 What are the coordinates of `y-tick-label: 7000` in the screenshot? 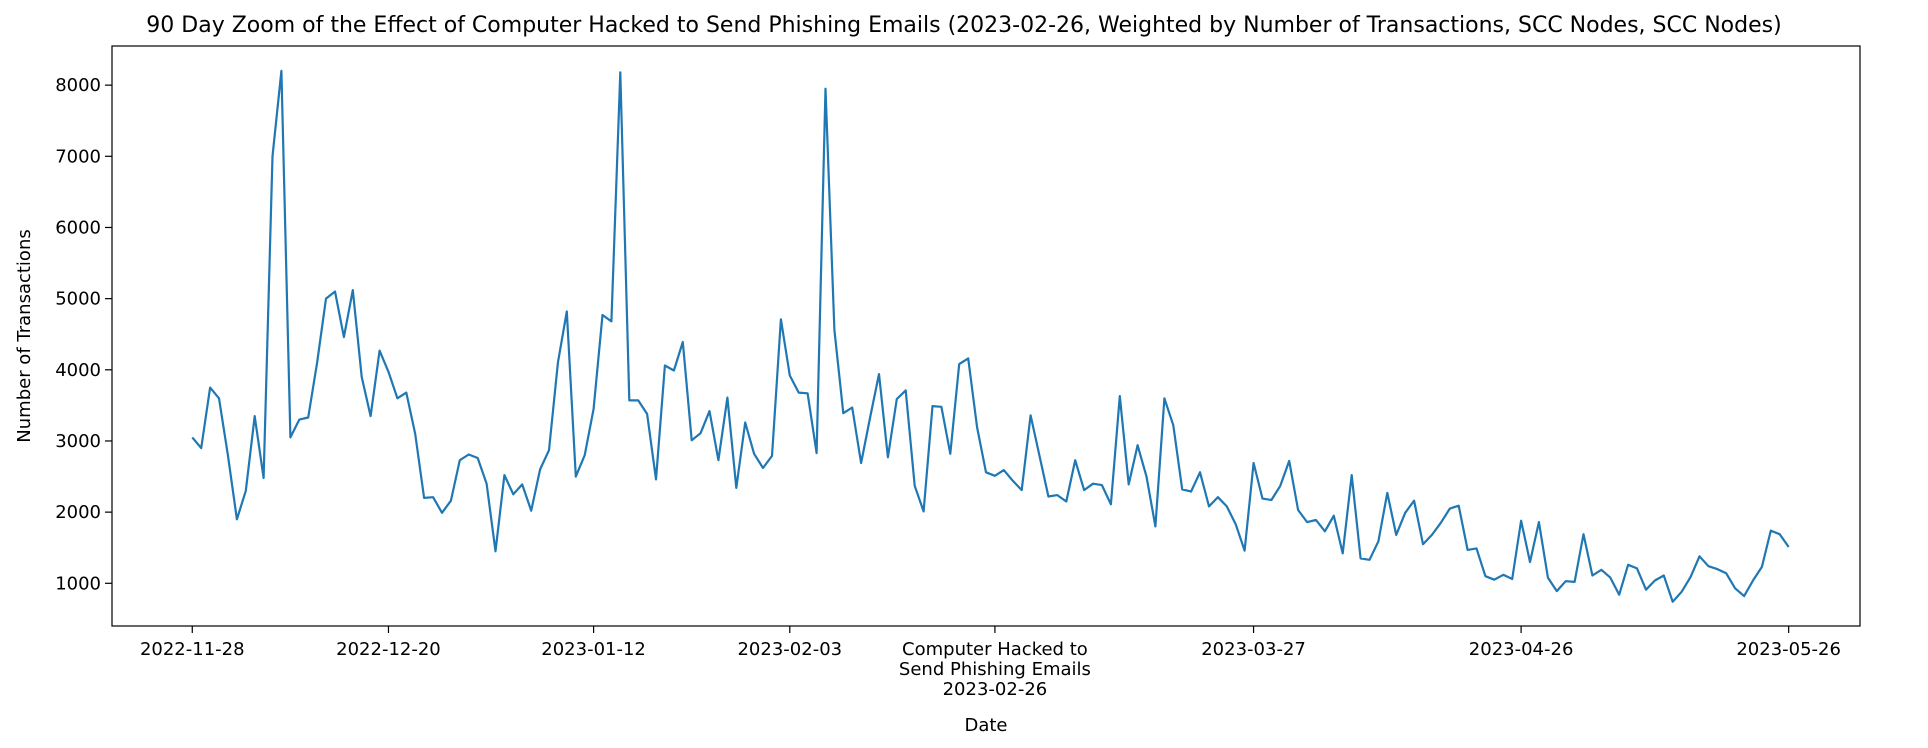 It's located at (78, 156).